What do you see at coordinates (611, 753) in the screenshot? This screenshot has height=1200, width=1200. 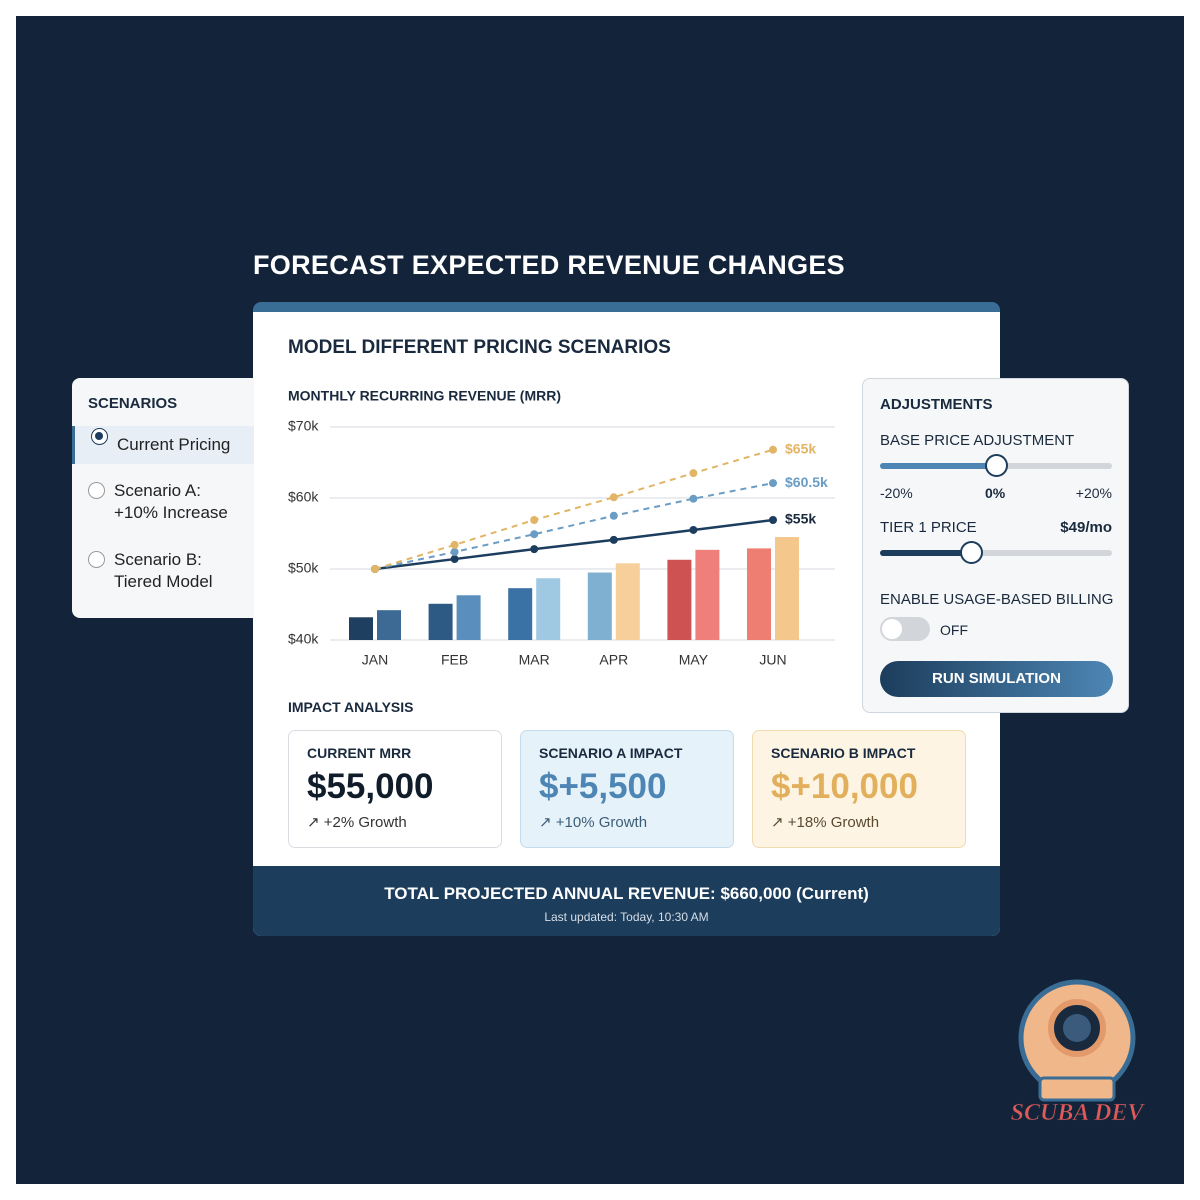 I see `impact-label: SCENARIO A IMPACT` at bounding box center [611, 753].